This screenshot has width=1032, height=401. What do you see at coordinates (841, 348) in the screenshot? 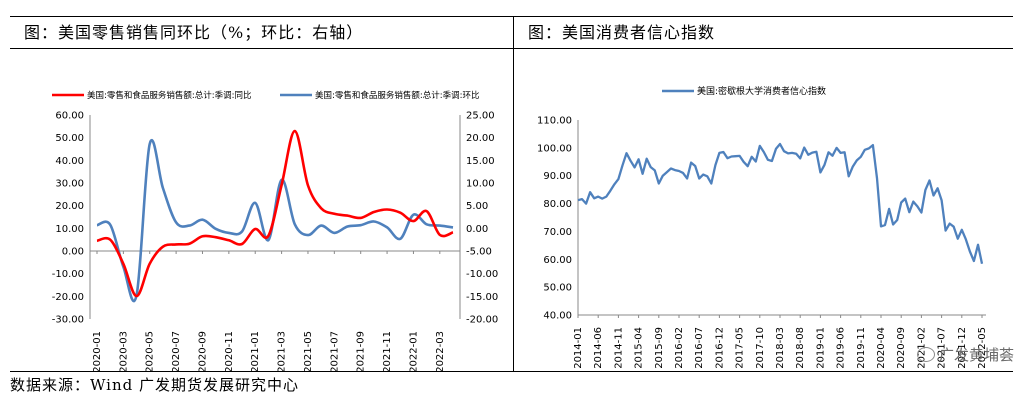
I see `x-tick-label: 2019-06` at bounding box center [841, 348].